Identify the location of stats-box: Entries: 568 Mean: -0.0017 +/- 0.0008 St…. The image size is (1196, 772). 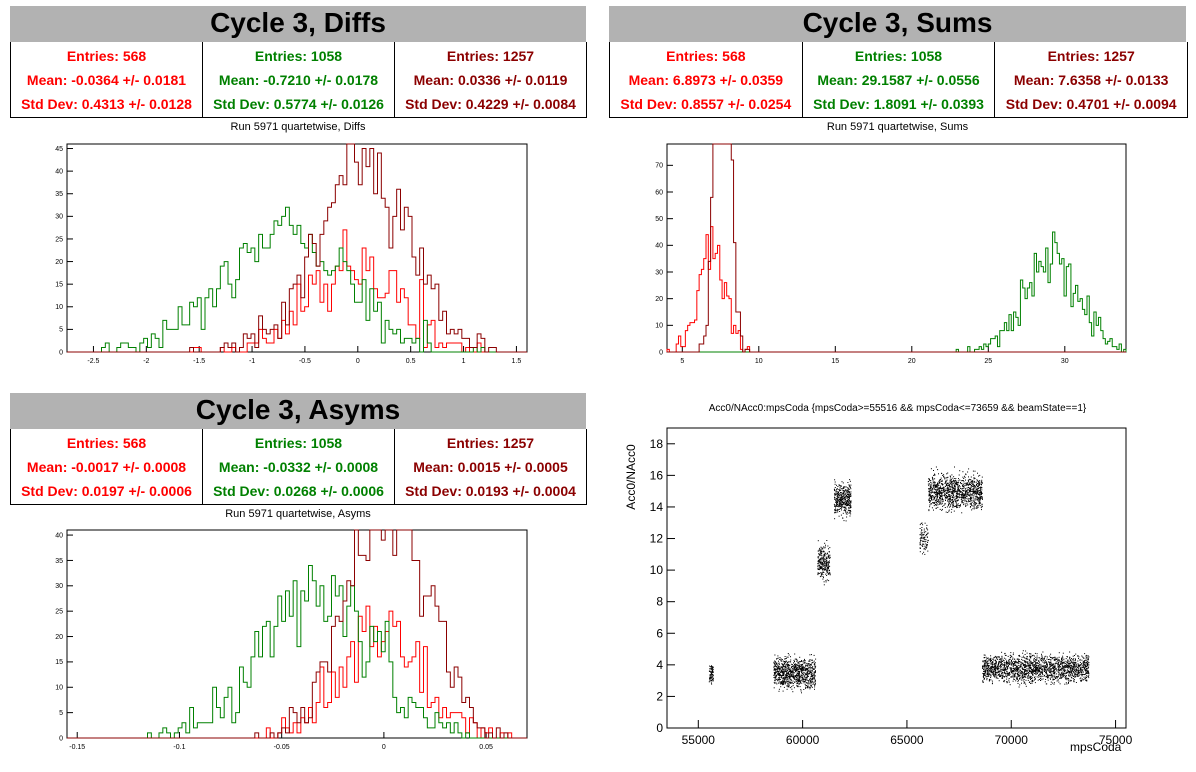
(298, 467).